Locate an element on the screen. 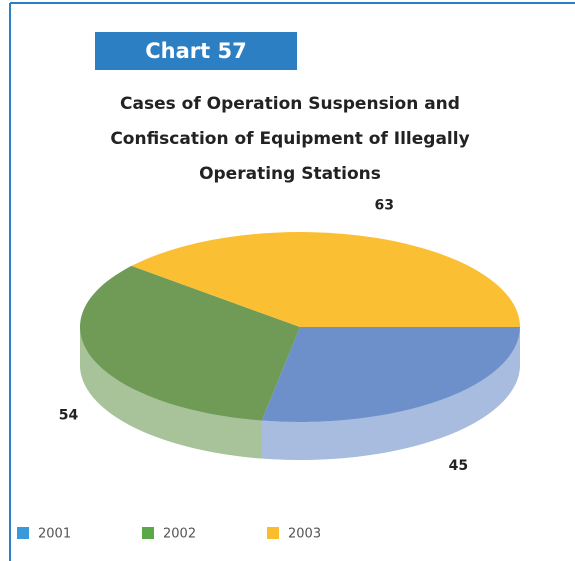  legend-label: 2003 is located at coordinates (304, 534).